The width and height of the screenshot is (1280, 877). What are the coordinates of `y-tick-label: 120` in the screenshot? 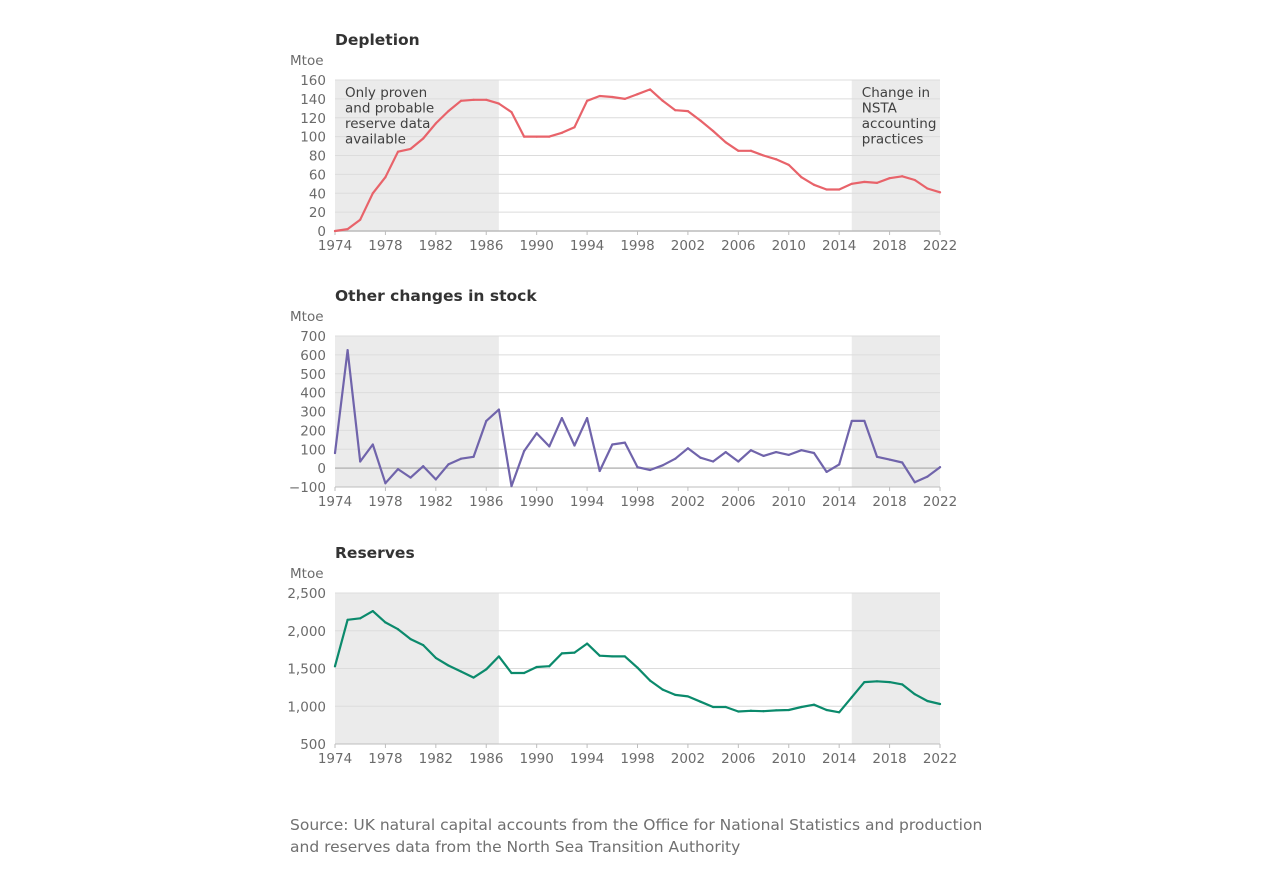 It's located at (313, 119).